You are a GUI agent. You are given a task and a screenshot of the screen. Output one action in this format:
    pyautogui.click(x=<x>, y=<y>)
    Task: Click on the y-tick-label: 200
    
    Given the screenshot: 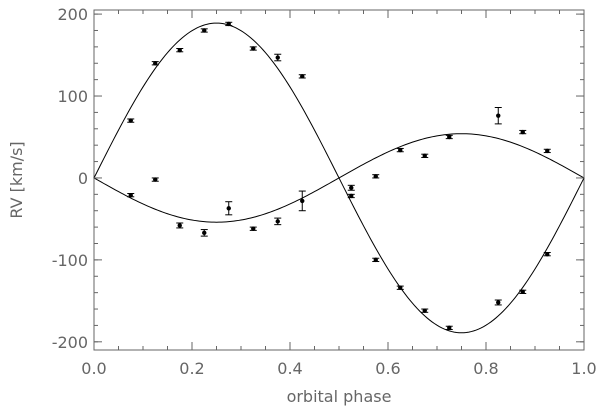 What is the action you would take?
    pyautogui.click(x=72, y=14)
    